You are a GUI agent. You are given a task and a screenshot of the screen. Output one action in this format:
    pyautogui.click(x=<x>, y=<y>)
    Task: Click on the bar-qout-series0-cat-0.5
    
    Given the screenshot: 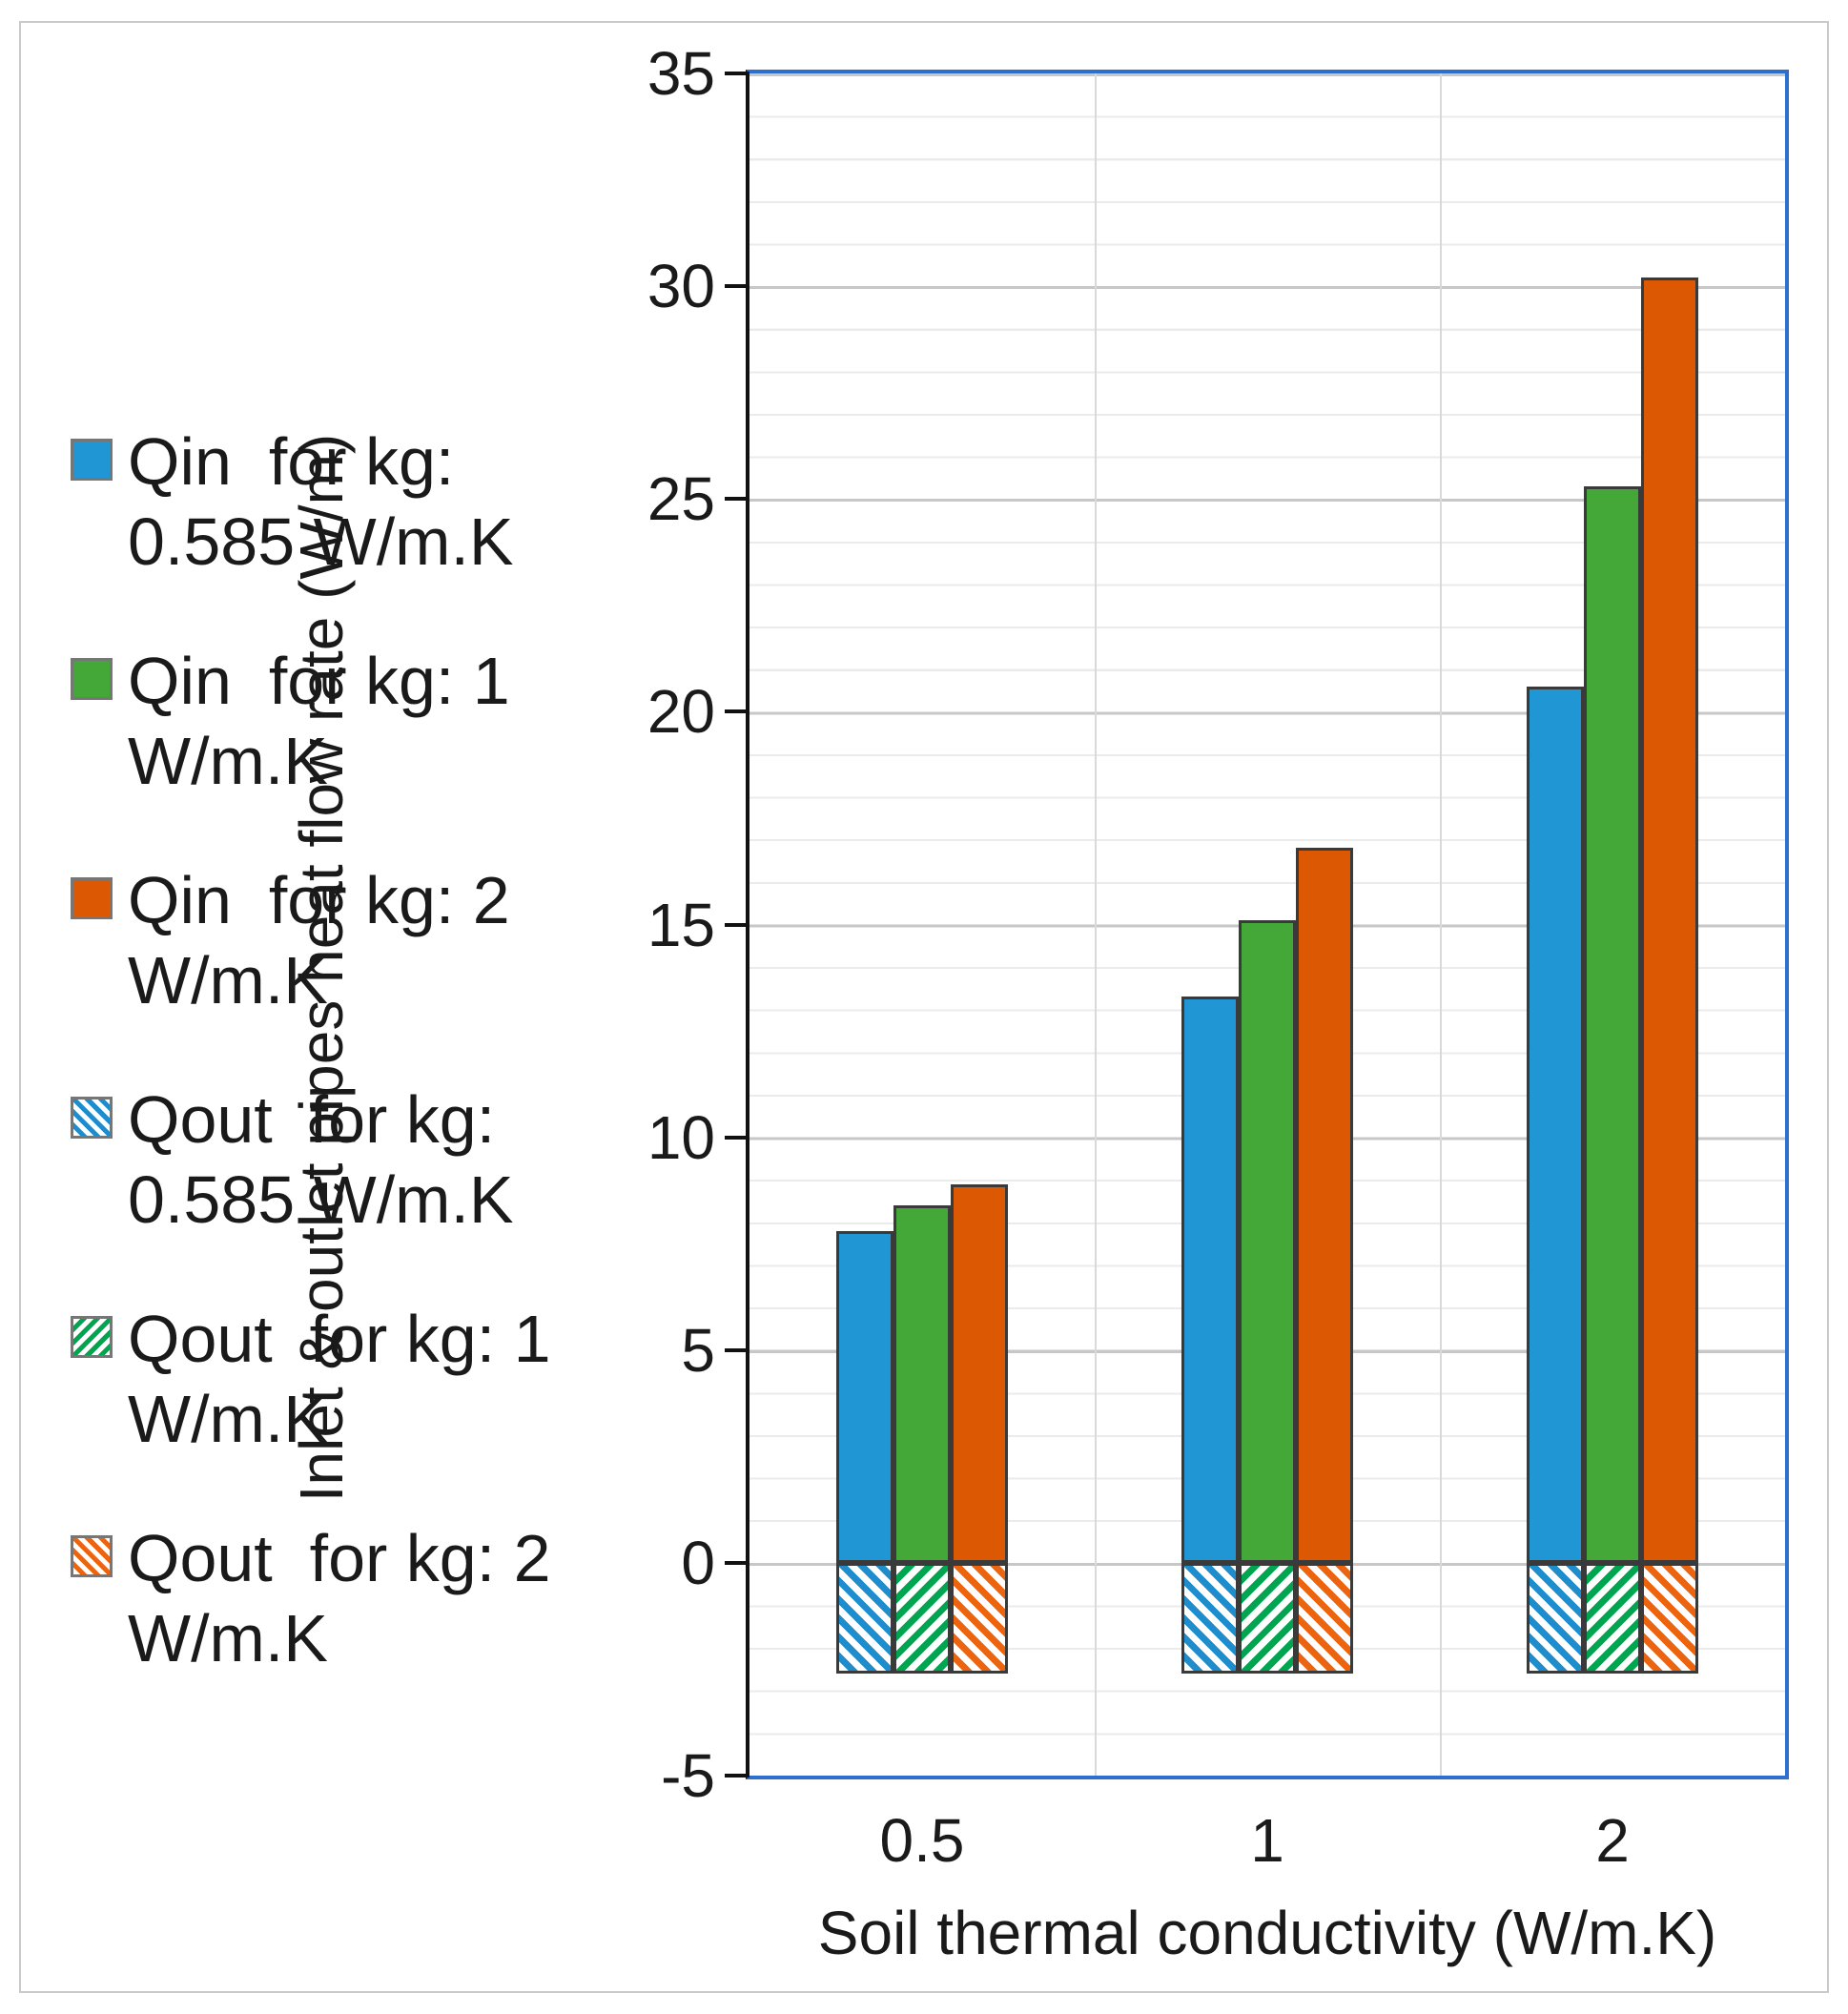 What is the action you would take?
    pyautogui.click(x=864, y=1618)
    